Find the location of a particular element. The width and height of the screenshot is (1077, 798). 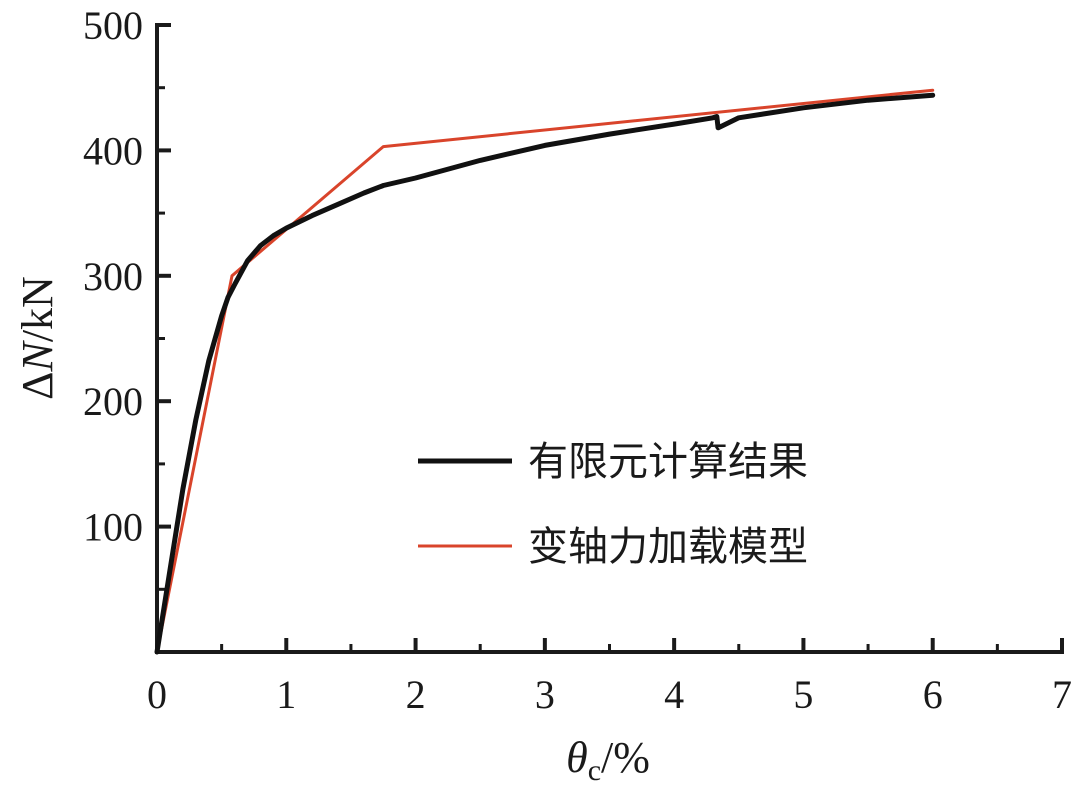

y-tick-label: 400 is located at coordinates (113, 150).